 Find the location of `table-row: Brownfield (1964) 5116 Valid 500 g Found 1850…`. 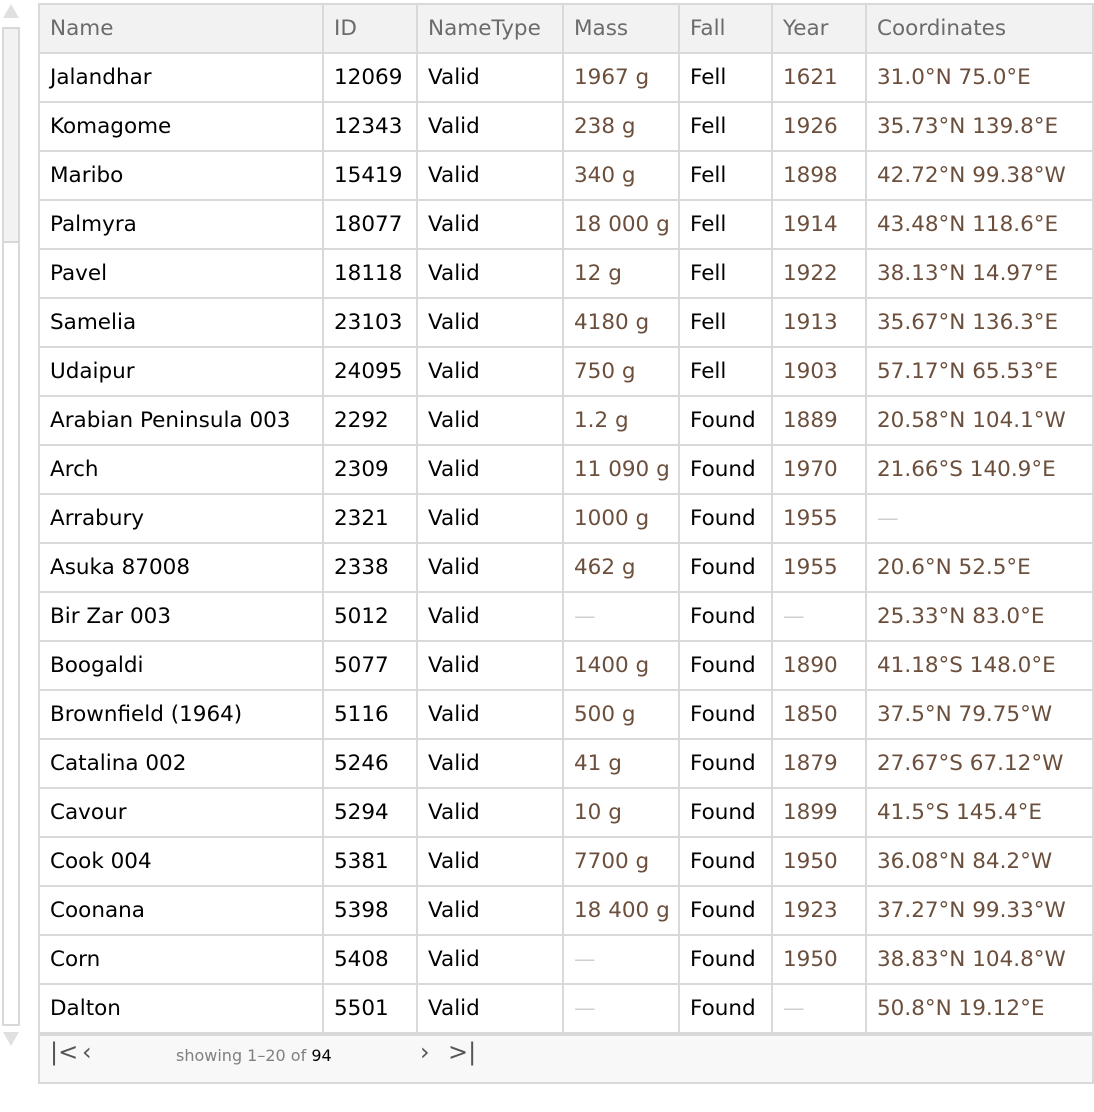

table-row: Brownfield (1964) 5116 Valid 500 g Found 1850… is located at coordinates (566, 714).